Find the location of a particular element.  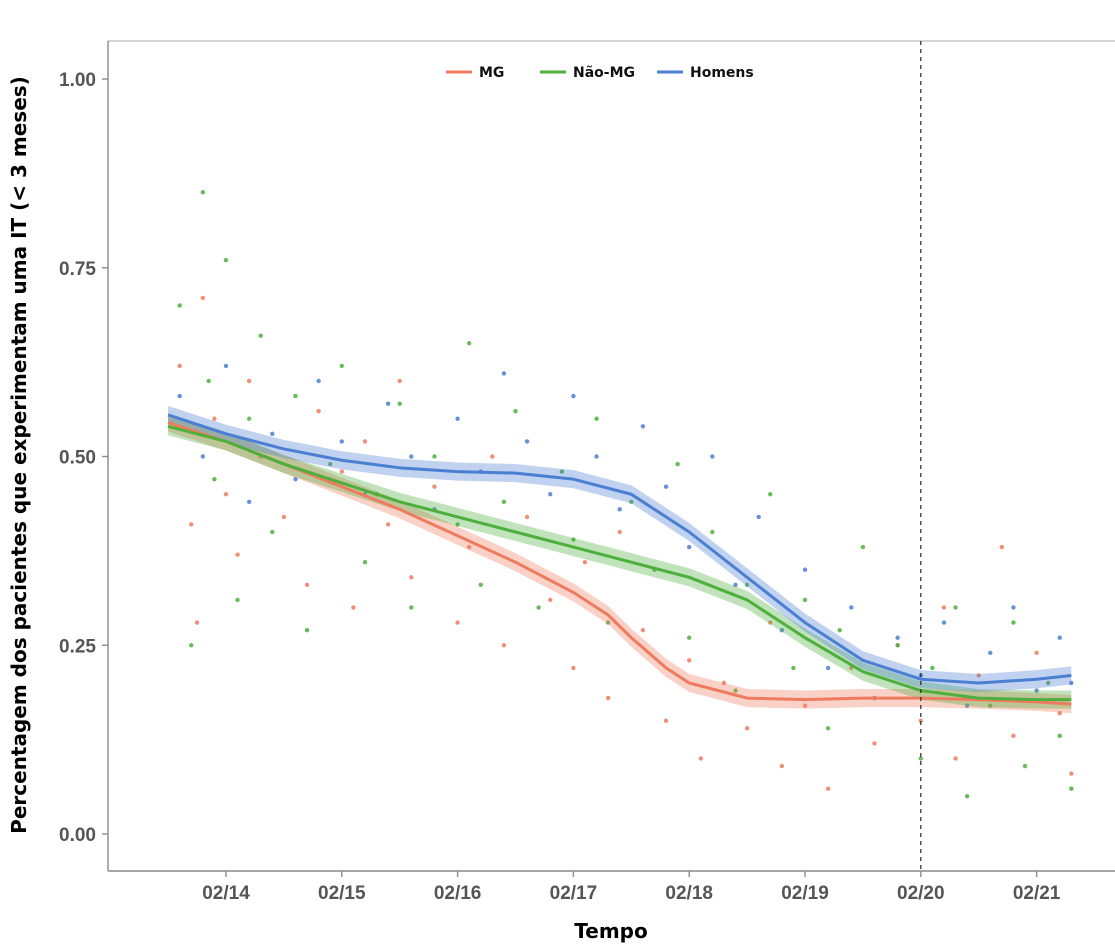

y-tick-label: 0.25 is located at coordinates (77, 646).